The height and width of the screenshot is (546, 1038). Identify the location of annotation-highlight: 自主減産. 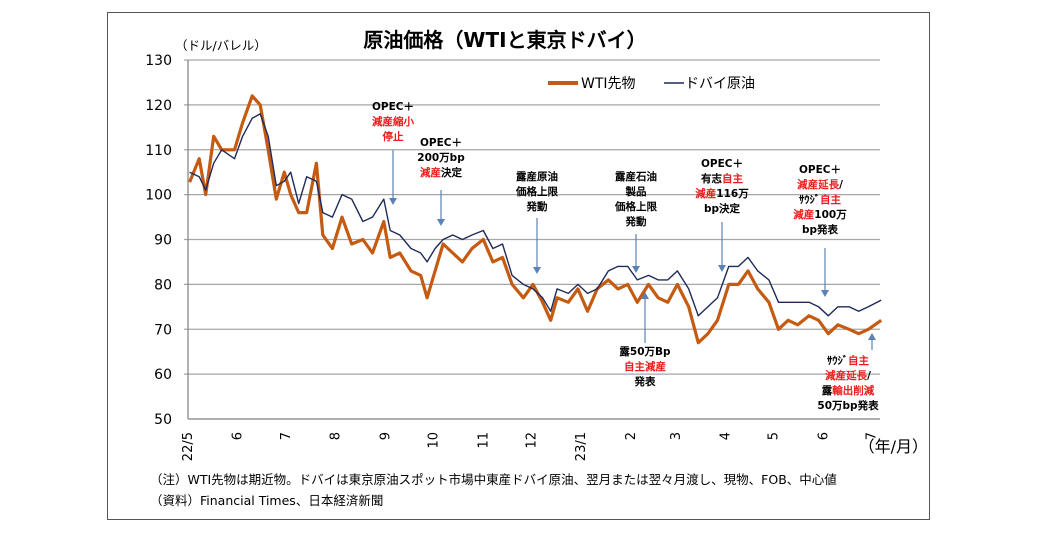
(645, 367).